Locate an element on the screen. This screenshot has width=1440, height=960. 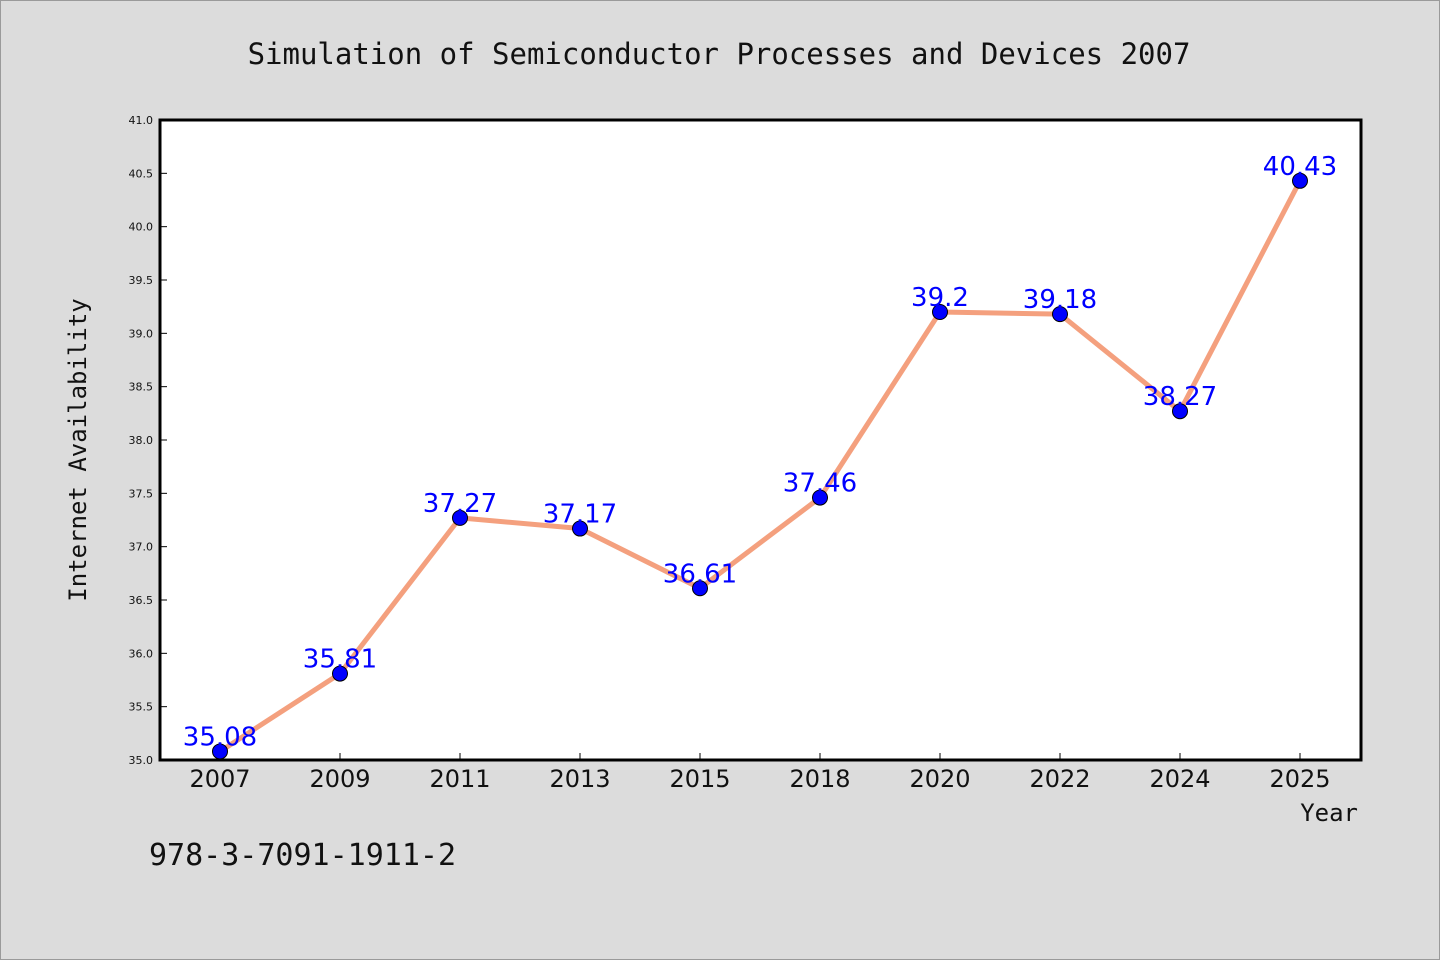
y-tick-label: 39.0 is located at coordinates (141, 333).